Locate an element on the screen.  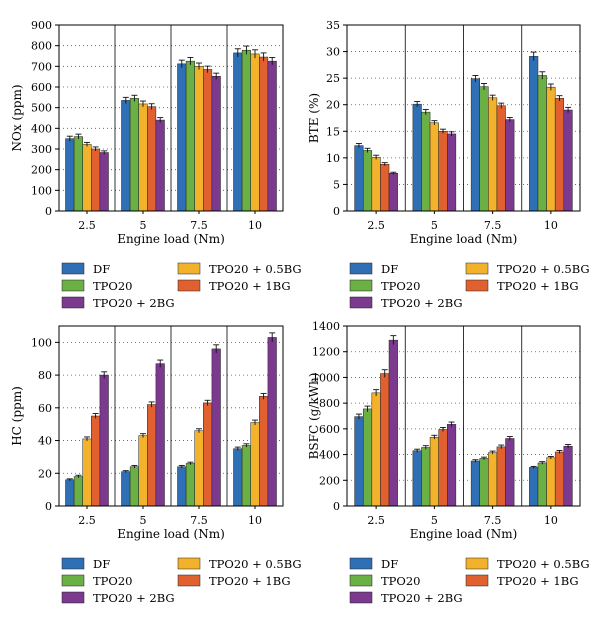
nox-legend-label-tpo20-0-5bg: TPO20 + 0.5BG is located at coordinates (255, 269).